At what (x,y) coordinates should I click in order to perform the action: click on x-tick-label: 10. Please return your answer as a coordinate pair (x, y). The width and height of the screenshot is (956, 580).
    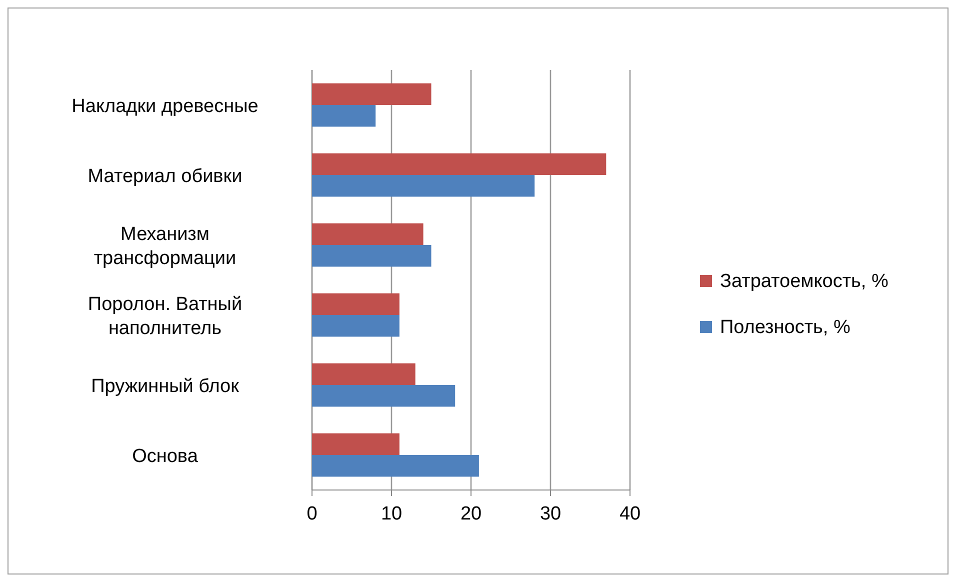
    Looking at the image, I should click on (391, 513).